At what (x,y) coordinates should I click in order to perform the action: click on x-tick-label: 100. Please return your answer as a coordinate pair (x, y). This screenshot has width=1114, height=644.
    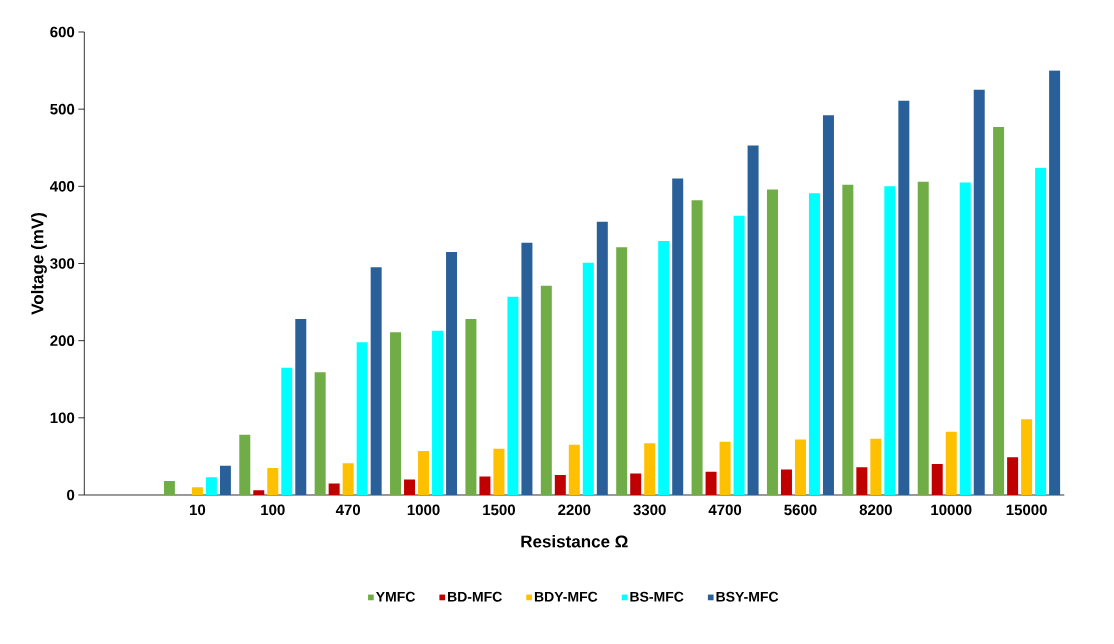
    Looking at the image, I should click on (273, 510).